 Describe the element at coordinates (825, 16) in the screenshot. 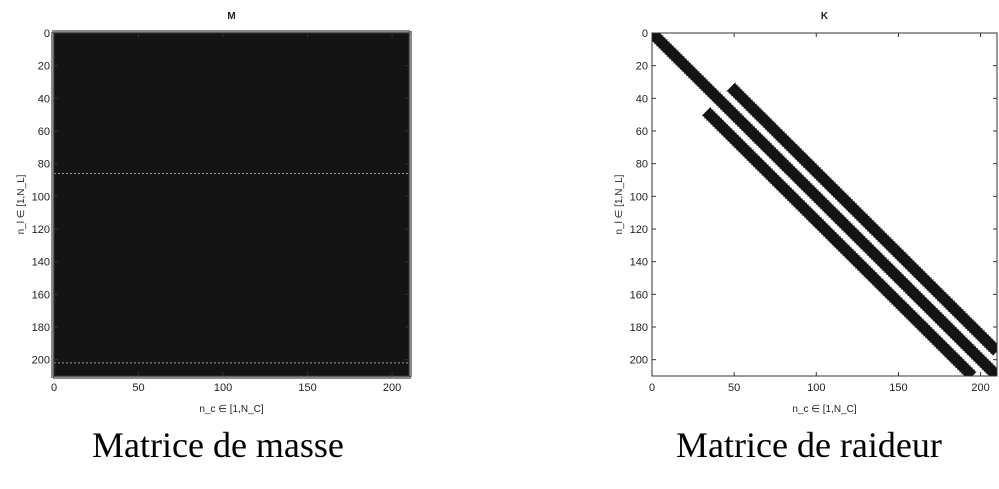

I see `chart-title: K` at that location.